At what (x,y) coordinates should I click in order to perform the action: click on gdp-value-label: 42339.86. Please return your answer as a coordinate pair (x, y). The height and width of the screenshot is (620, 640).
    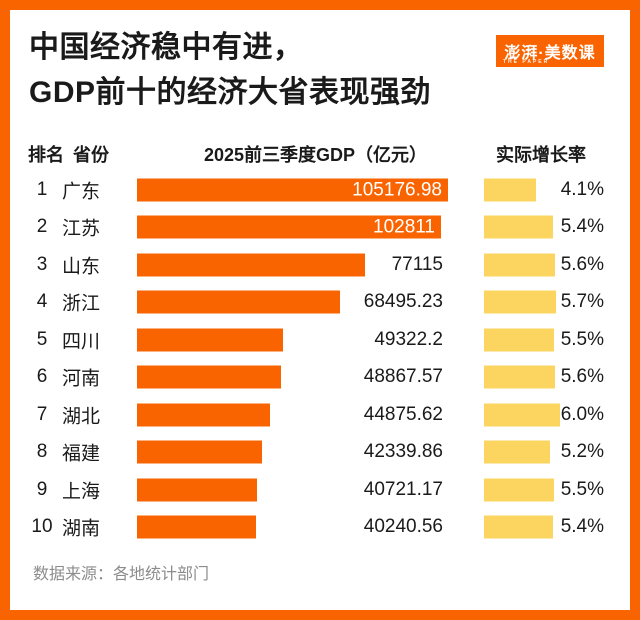
    Looking at the image, I should click on (403, 452).